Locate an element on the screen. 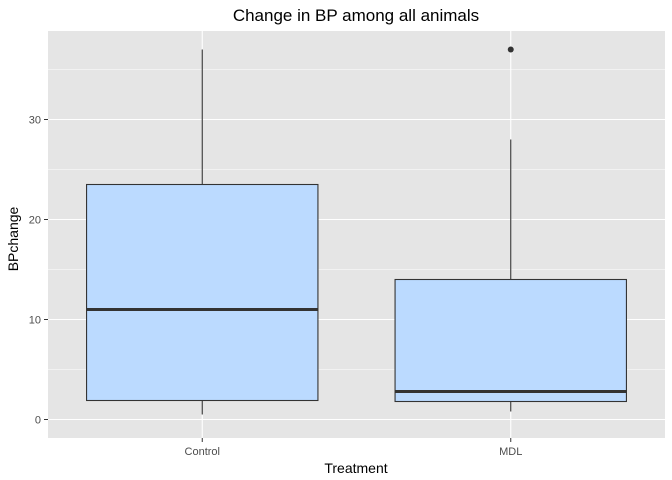  y-tick-label: 0 is located at coordinates (38, 421).